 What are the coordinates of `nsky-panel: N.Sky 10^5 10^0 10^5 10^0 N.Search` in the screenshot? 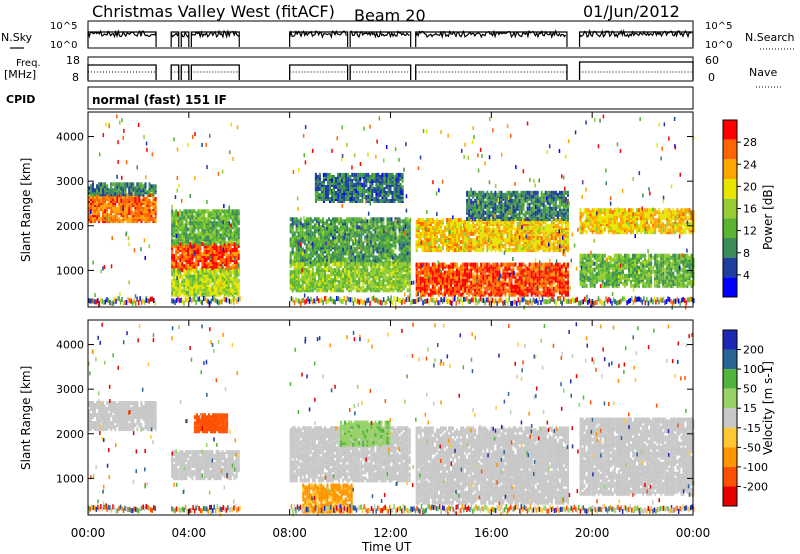 It's located at (398, 35).